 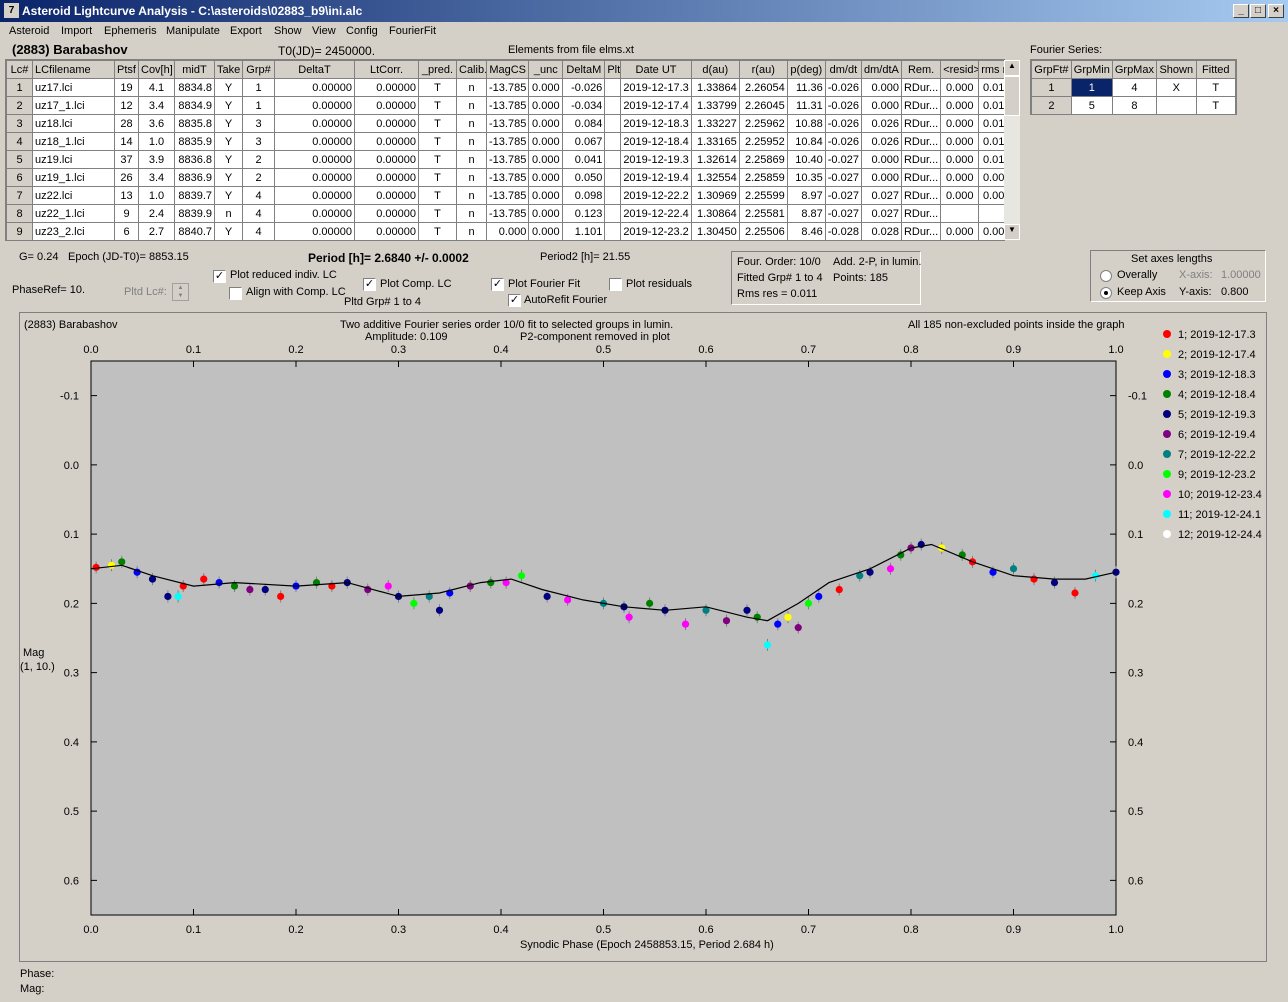 What do you see at coordinates (1134, 105) in the screenshot?
I see `table-cell: 8` at bounding box center [1134, 105].